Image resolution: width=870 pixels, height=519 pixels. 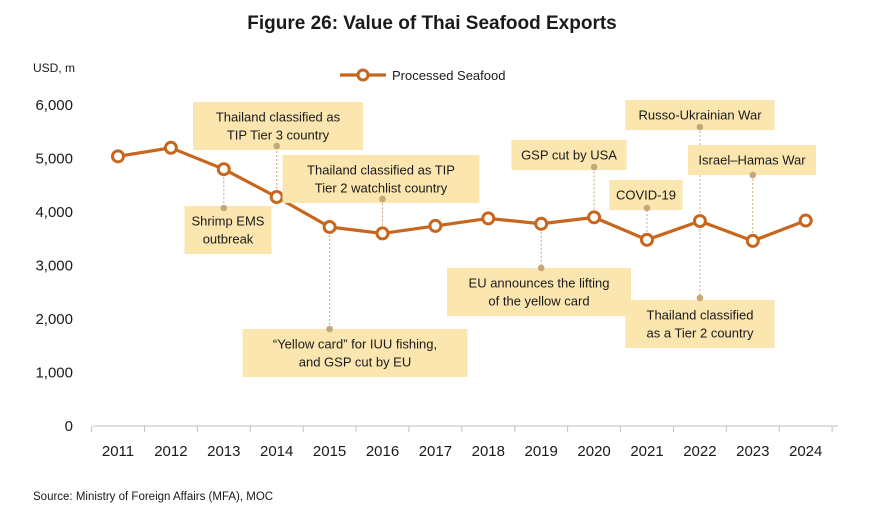 I want to click on y-tick-label: 0, so click(x=69, y=426).